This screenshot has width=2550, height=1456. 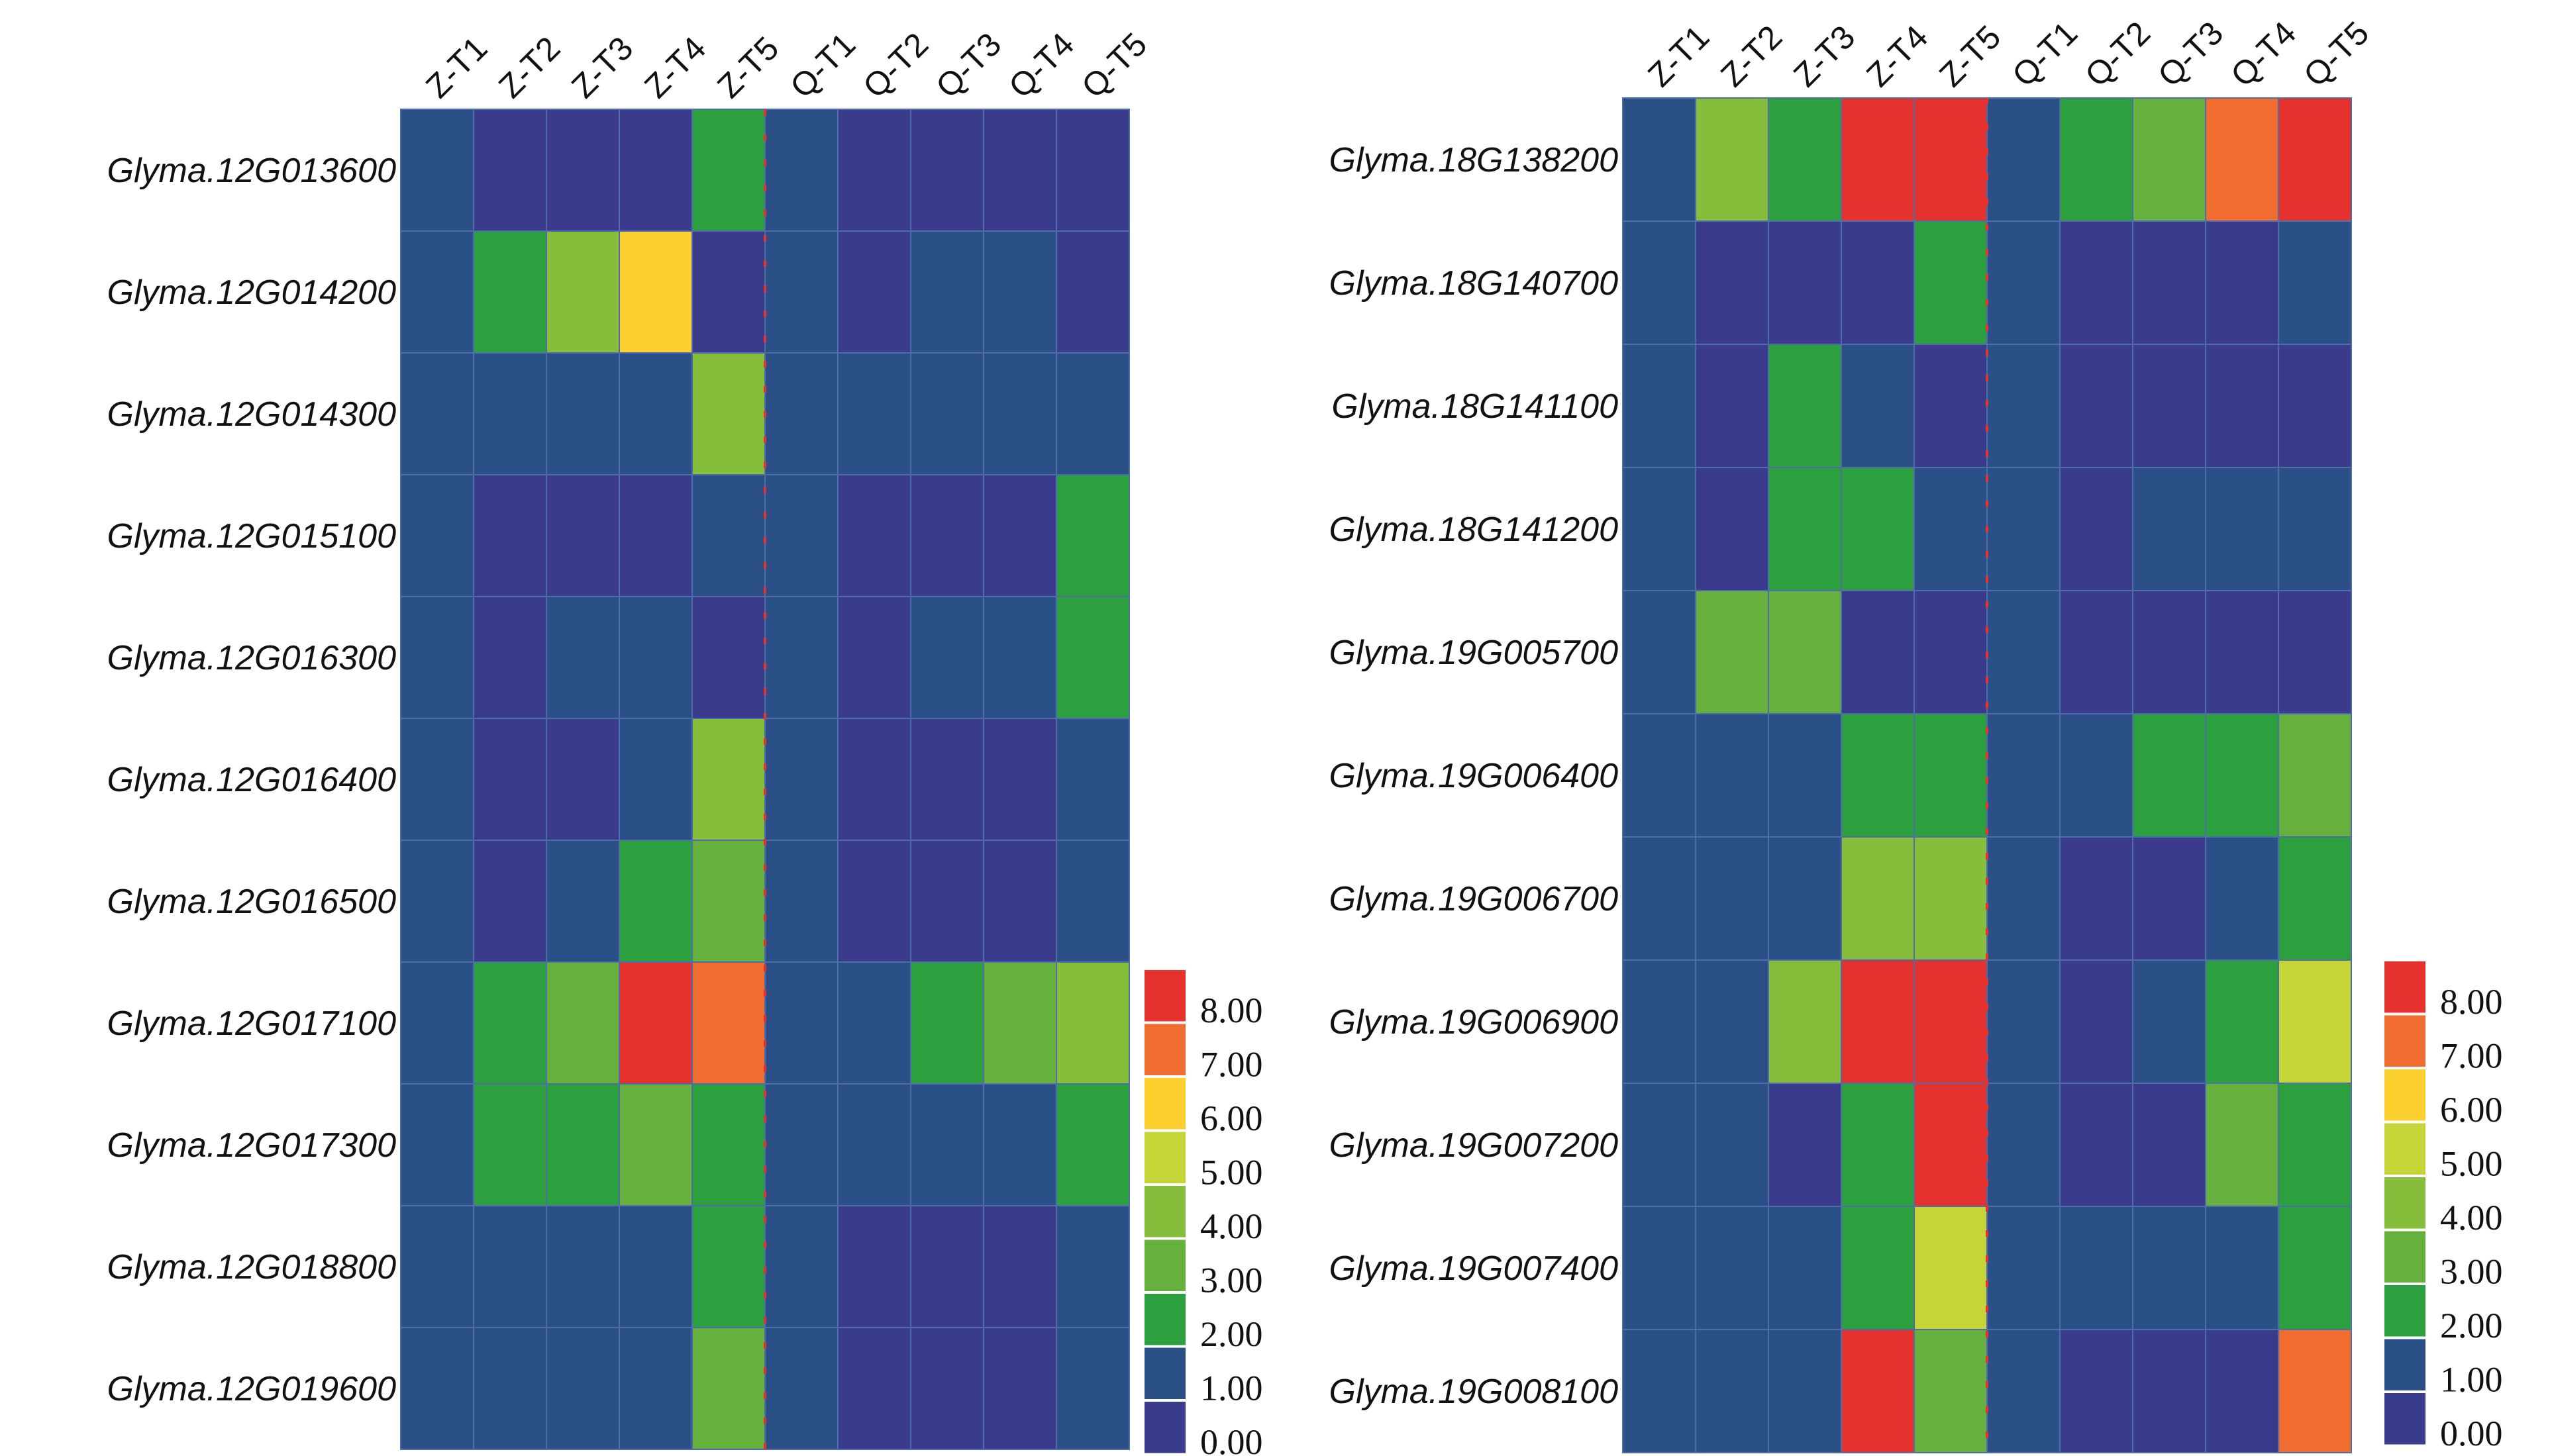 What do you see at coordinates (822, 65) in the screenshot?
I see `column-label: Q-T1` at bounding box center [822, 65].